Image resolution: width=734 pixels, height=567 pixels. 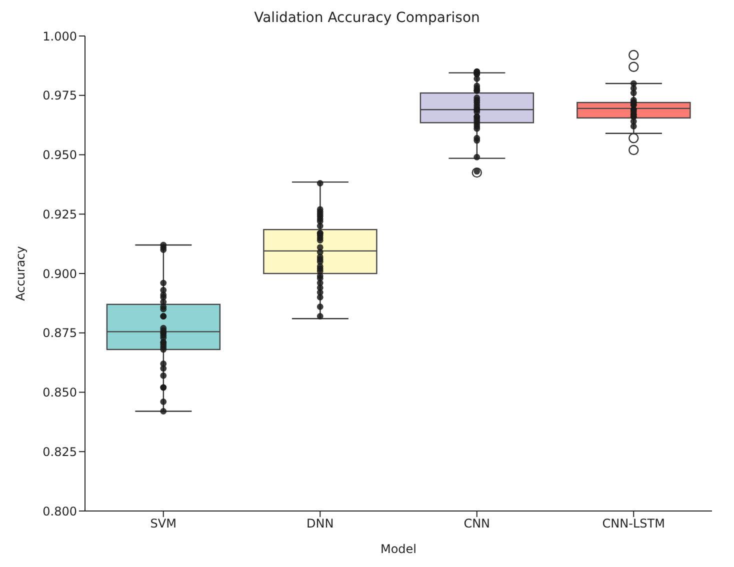 What do you see at coordinates (367, 18) in the screenshot?
I see `chart-title: Validation Accuracy Comparison` at bounding box center [367, 18].